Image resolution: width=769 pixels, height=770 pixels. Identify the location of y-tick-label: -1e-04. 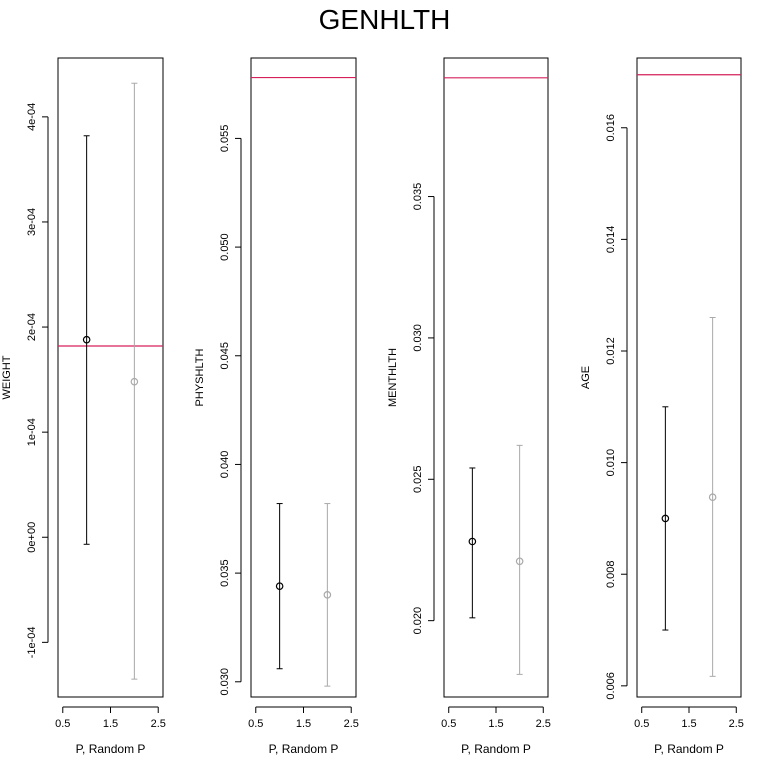
(32, 642).